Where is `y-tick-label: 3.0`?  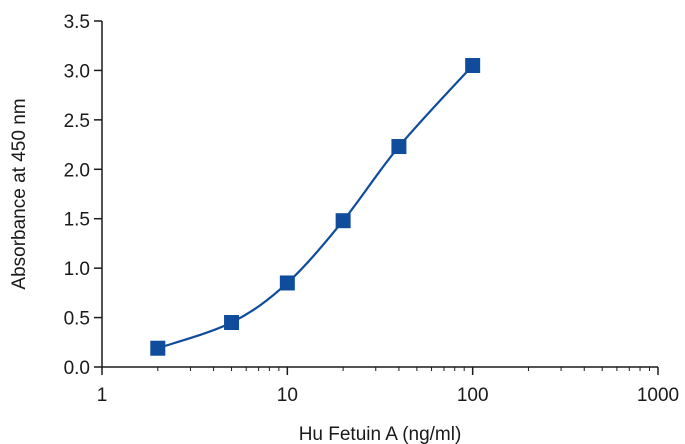
y-tick-label: 3.0 is located at coordinates (77, 71).